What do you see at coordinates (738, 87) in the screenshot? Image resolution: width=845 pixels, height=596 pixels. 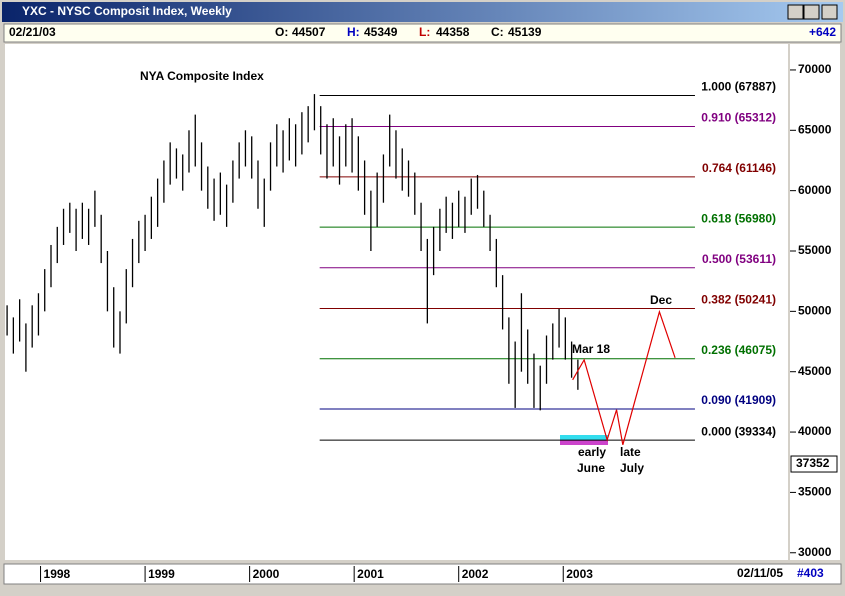 I see `fib-label: 1.000 (67887)` at bounding box center [738, 87].